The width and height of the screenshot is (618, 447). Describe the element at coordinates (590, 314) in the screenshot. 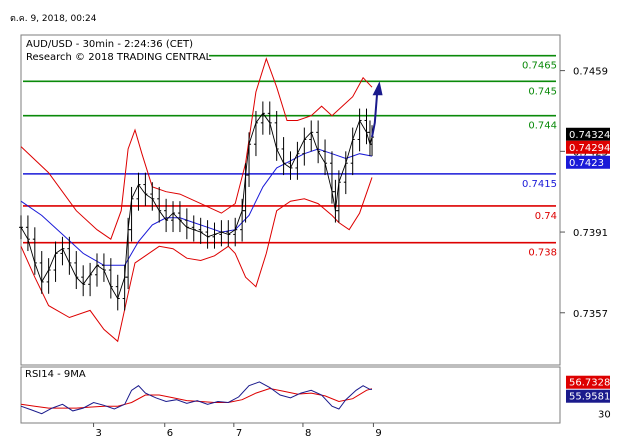

I see `y-tick-label-3: 0.7357` at that location.